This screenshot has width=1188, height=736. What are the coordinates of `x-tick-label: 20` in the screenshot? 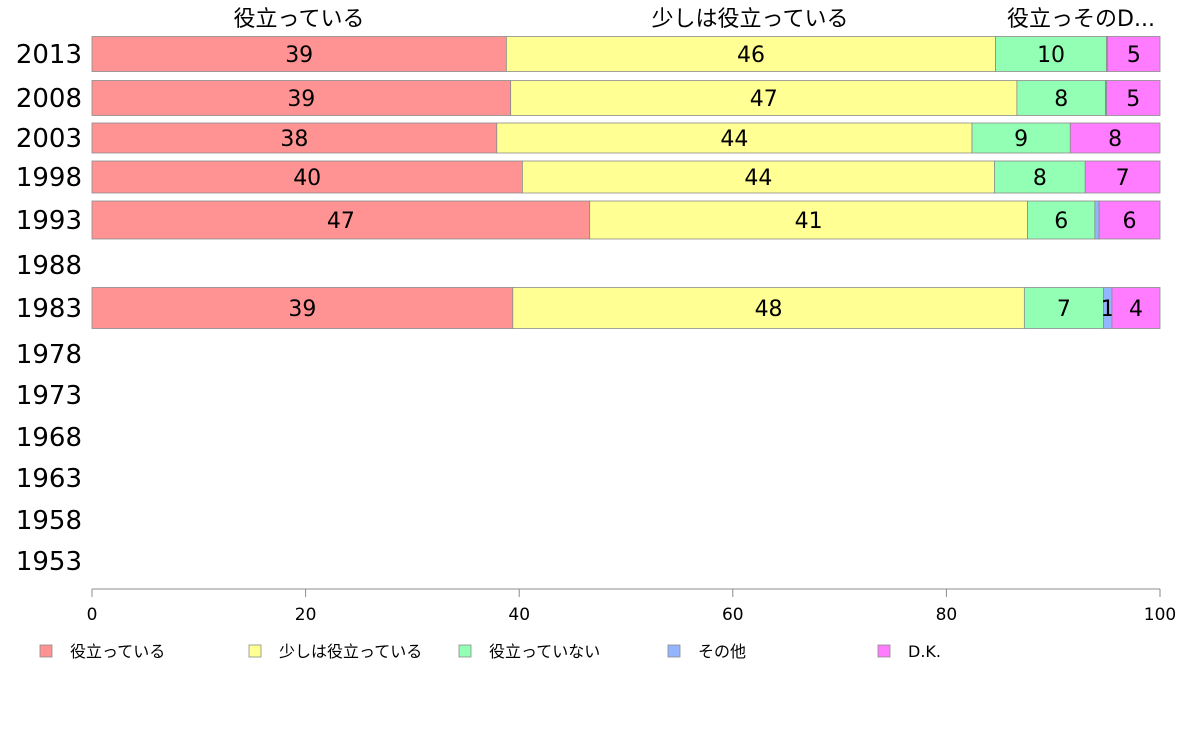 It's located at (306, 615).